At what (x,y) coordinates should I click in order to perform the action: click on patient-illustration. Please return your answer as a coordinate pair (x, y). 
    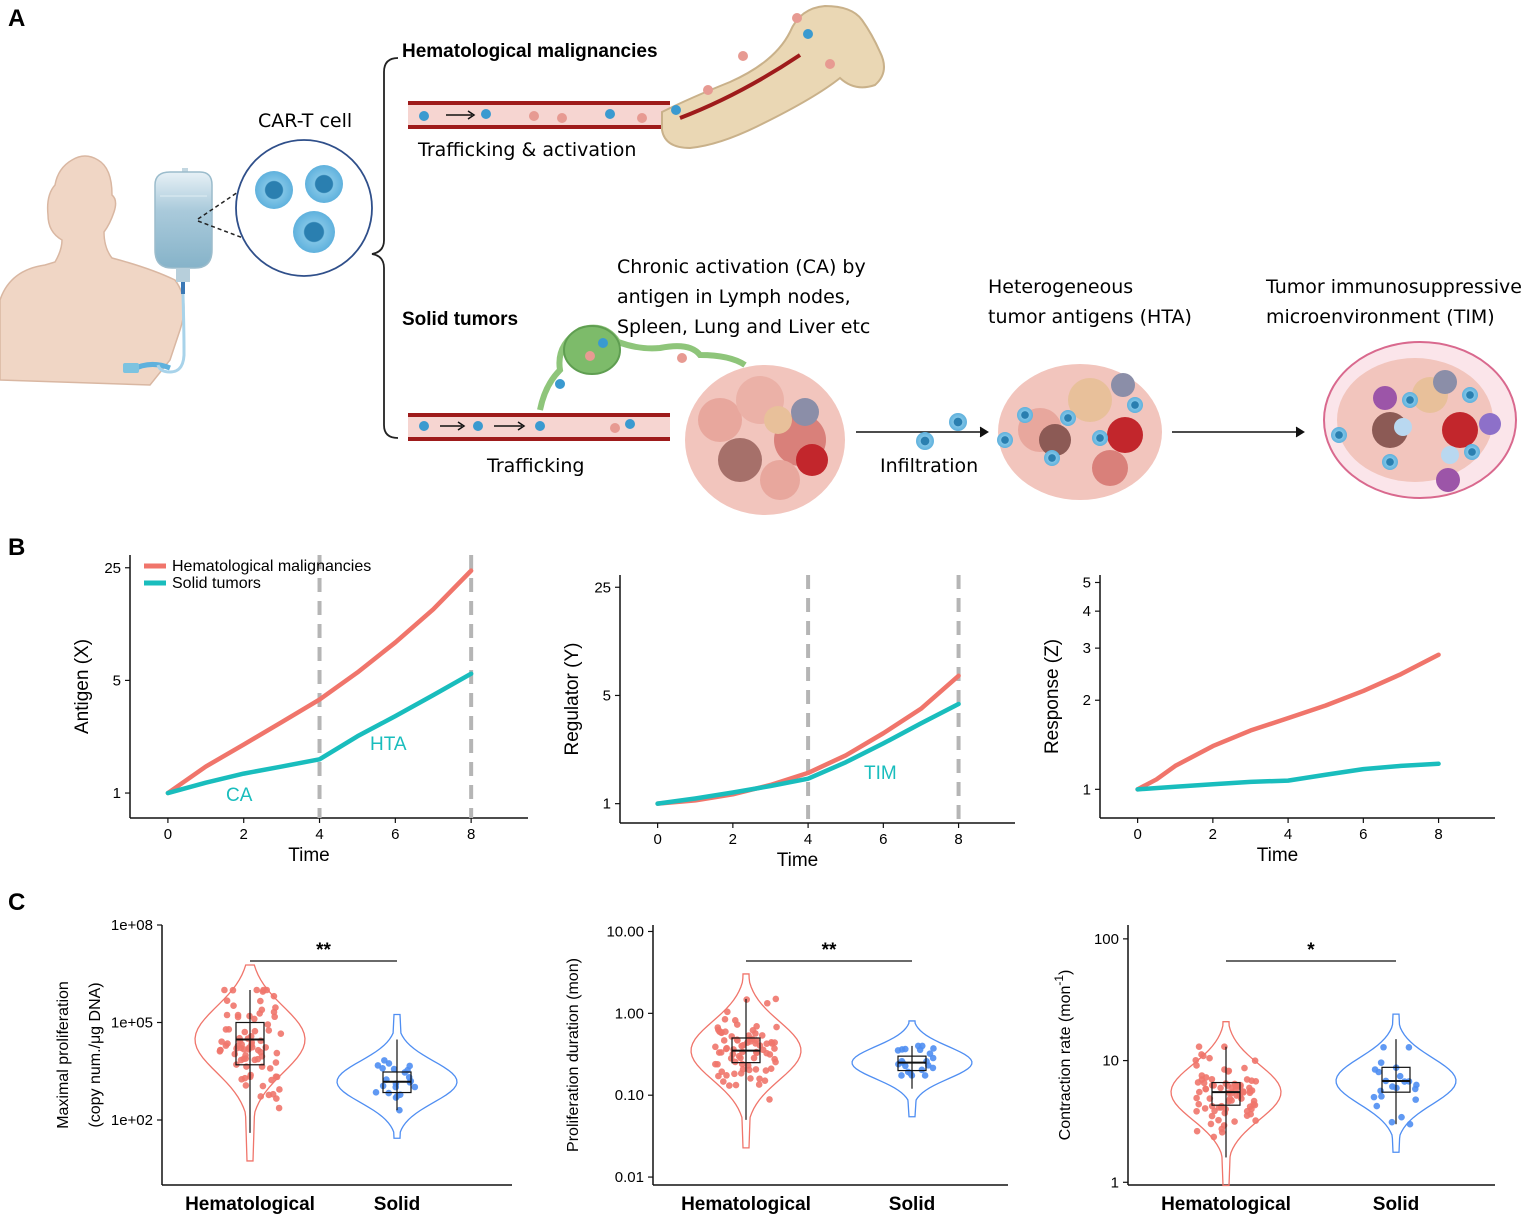
    Looking at the image, I should click on (92, 270).